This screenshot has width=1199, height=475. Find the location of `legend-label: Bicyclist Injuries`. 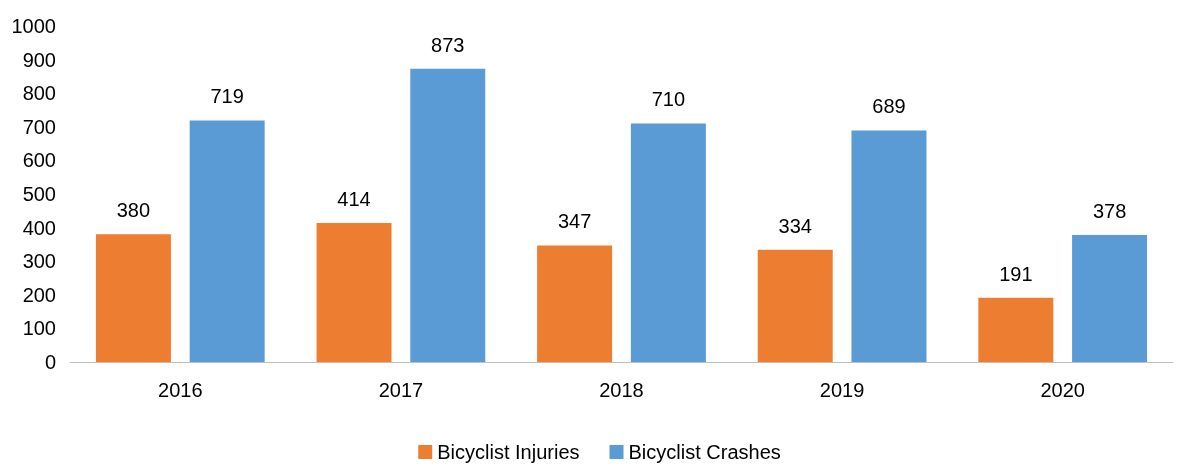

legend-label: Bicyclist Injuries is located at coordinates (508, 452).